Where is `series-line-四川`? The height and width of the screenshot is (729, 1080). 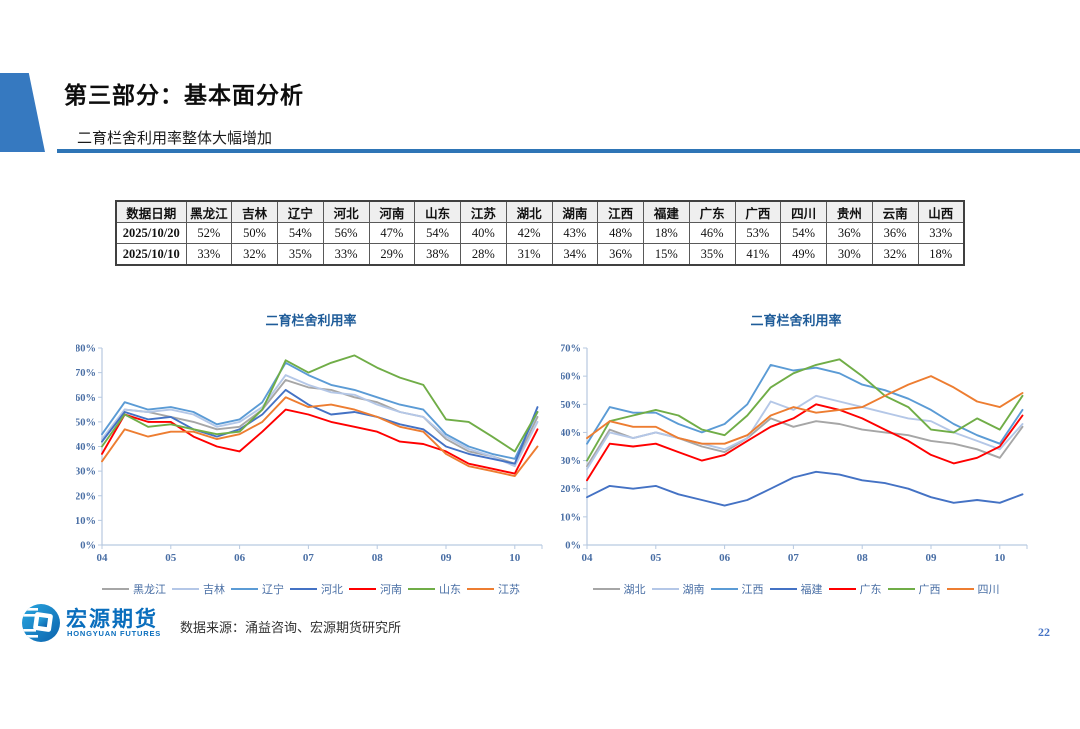 series-line-四川 is located at coordinates (805, 410).